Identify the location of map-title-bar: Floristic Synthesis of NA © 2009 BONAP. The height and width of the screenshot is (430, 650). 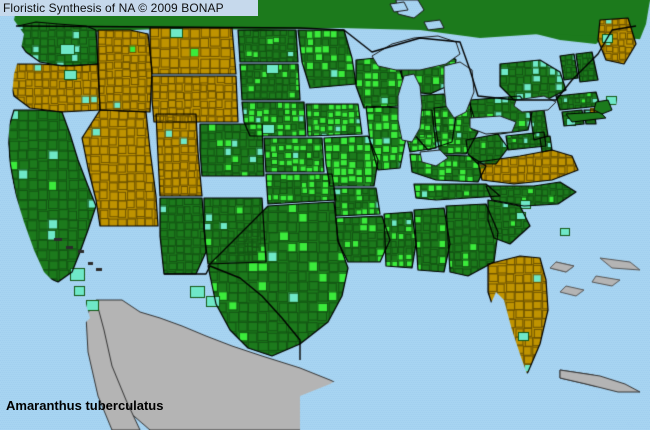
(129, 8).